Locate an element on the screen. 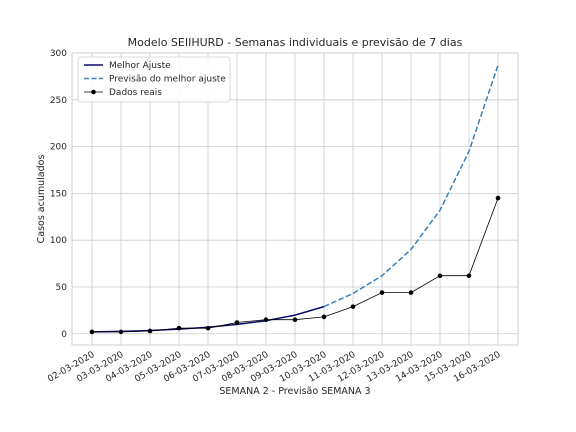 The image size is (576, 432). legend-label-1: Previsão do melhor ajuste is located at coordinates (167, 80).